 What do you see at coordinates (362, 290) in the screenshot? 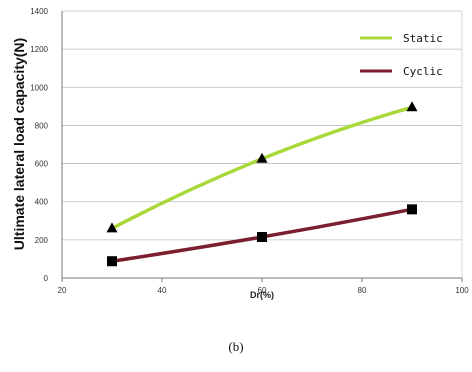
I see `x-tick-label: 80` at bounding box center [362, 290].